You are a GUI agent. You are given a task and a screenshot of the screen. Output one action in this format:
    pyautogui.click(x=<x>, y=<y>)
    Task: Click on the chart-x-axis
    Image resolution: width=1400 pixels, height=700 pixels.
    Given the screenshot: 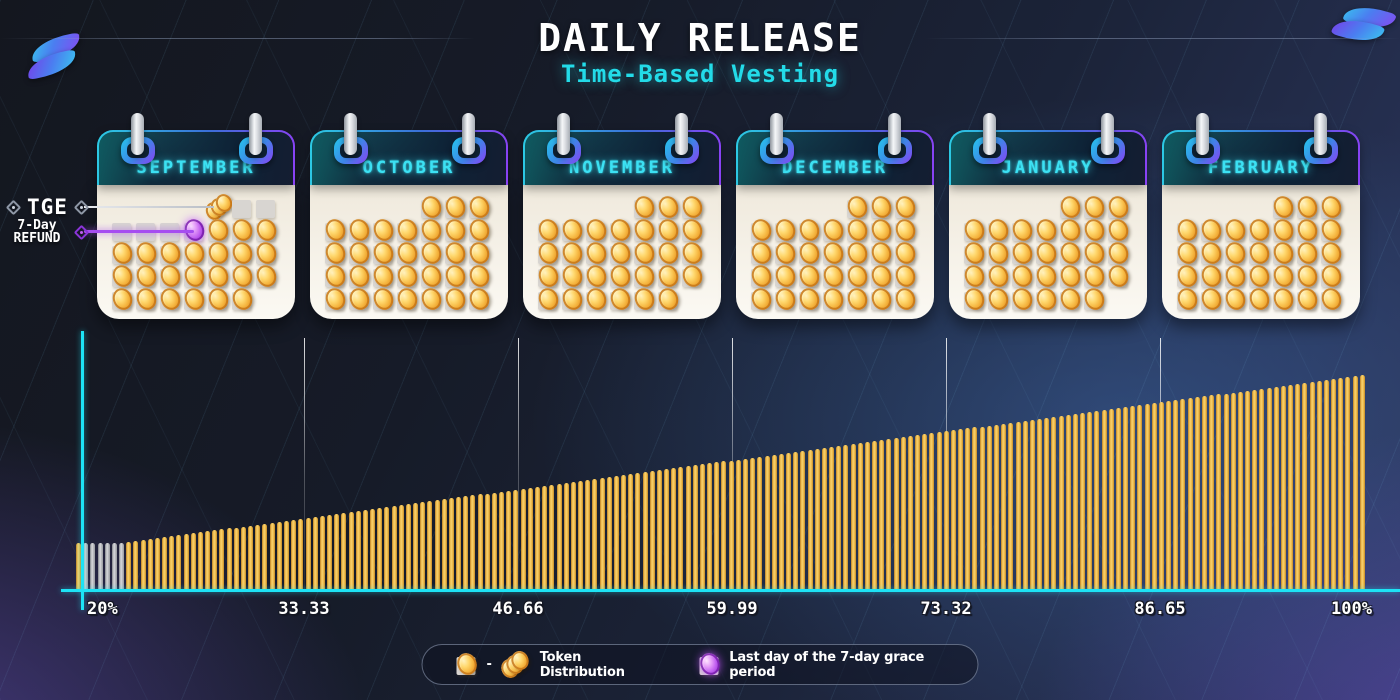 What is the action you would take?
    pyautogui.click(x=730, y=590)
    